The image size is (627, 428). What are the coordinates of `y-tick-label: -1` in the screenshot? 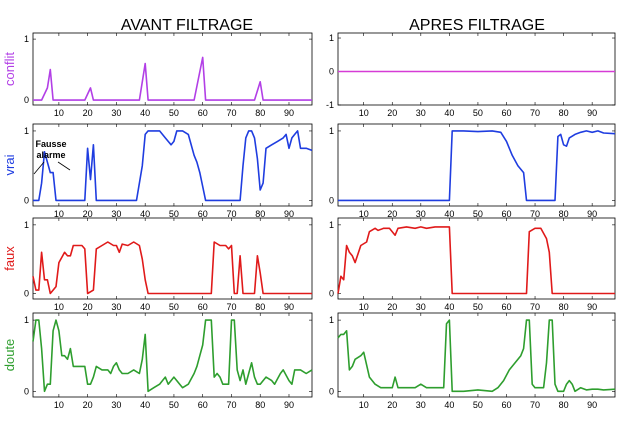 It's located at (330, 105).